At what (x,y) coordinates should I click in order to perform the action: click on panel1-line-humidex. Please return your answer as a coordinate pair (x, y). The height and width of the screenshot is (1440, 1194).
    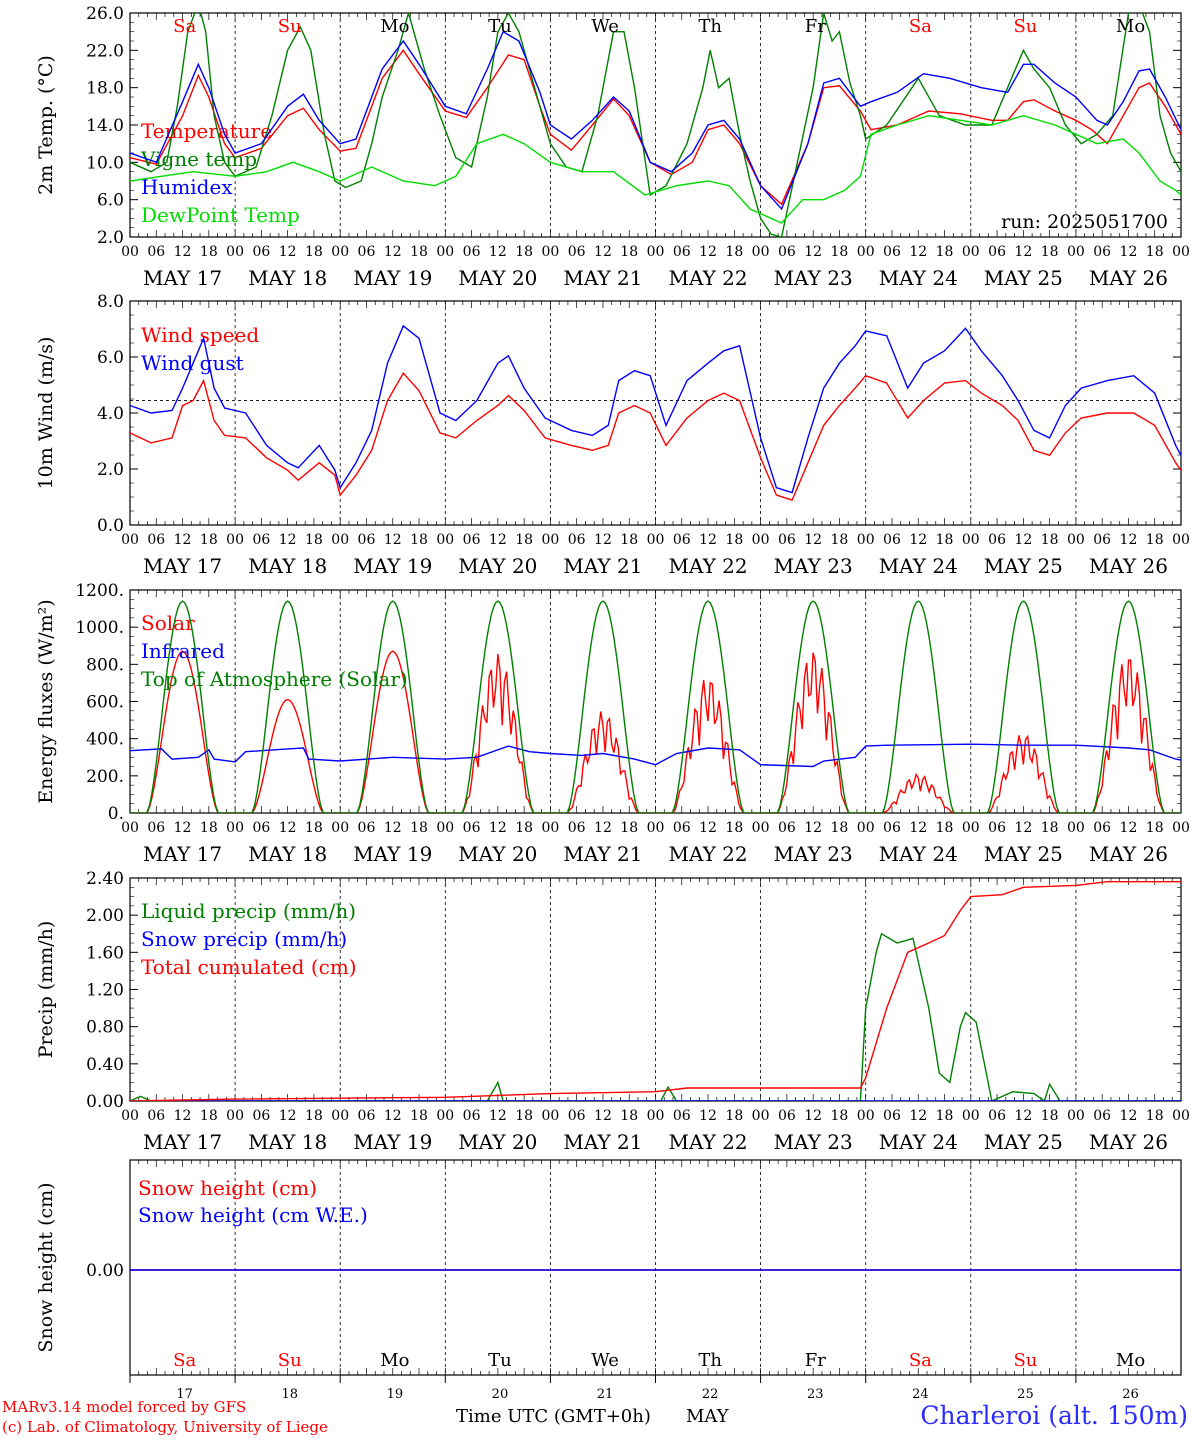
    Looking at the image, I should click on (655, 120).